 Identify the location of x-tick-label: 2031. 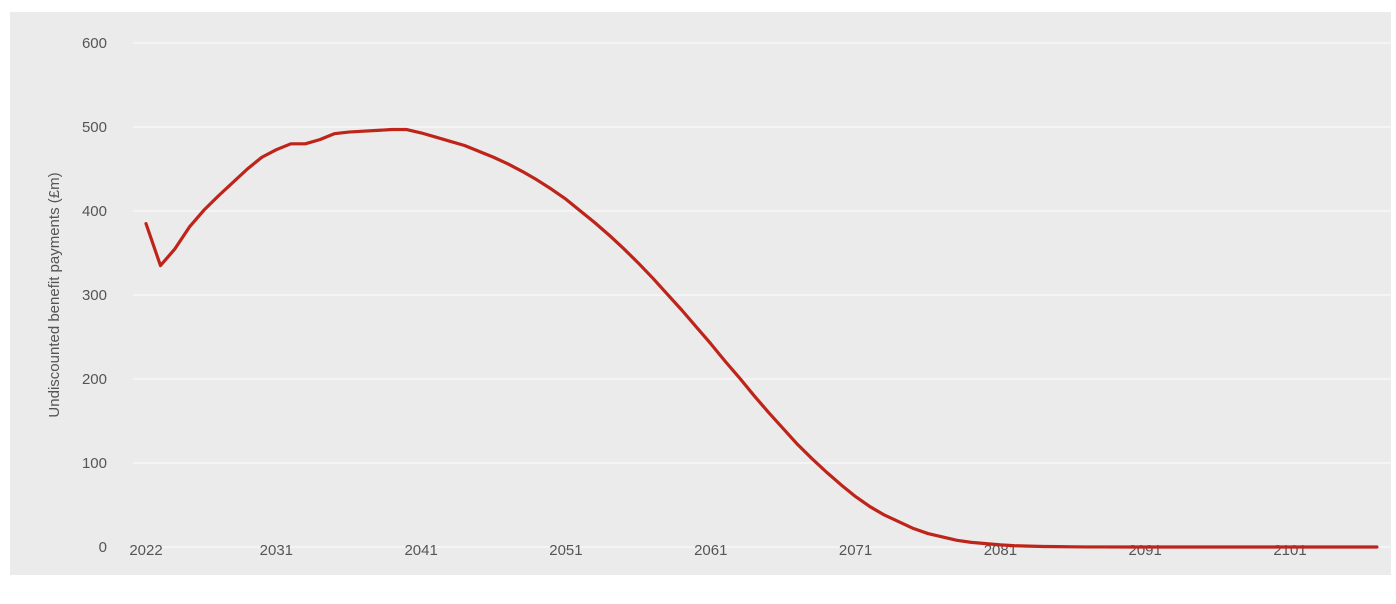
(276, 550).